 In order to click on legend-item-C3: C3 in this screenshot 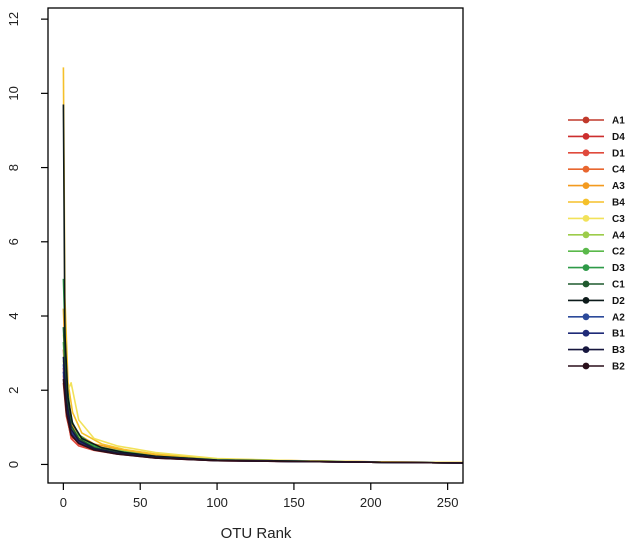, I will do `click(596, 219)`.